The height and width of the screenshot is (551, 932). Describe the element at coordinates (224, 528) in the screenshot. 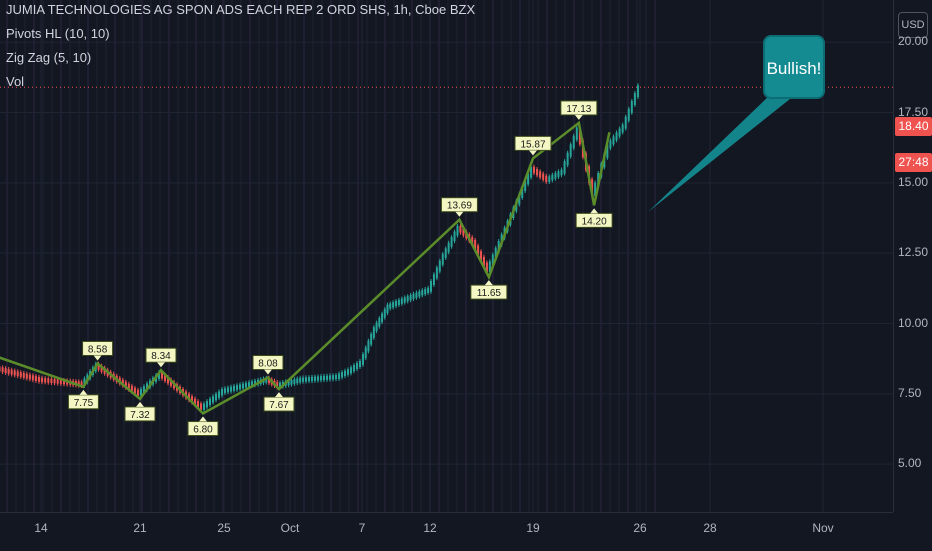

I see `time-tick-label: 25` at that location.